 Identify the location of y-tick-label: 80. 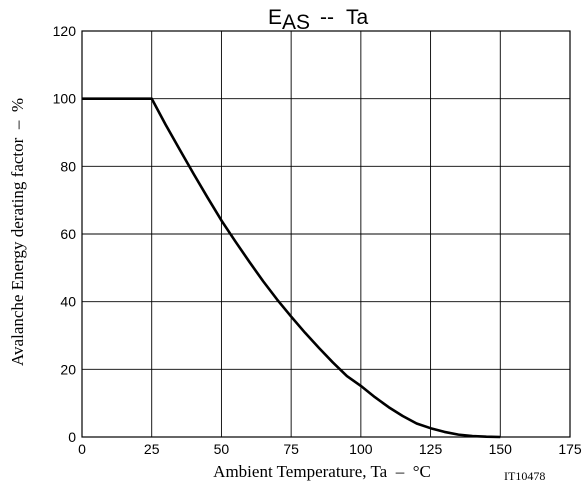
(68, 166).